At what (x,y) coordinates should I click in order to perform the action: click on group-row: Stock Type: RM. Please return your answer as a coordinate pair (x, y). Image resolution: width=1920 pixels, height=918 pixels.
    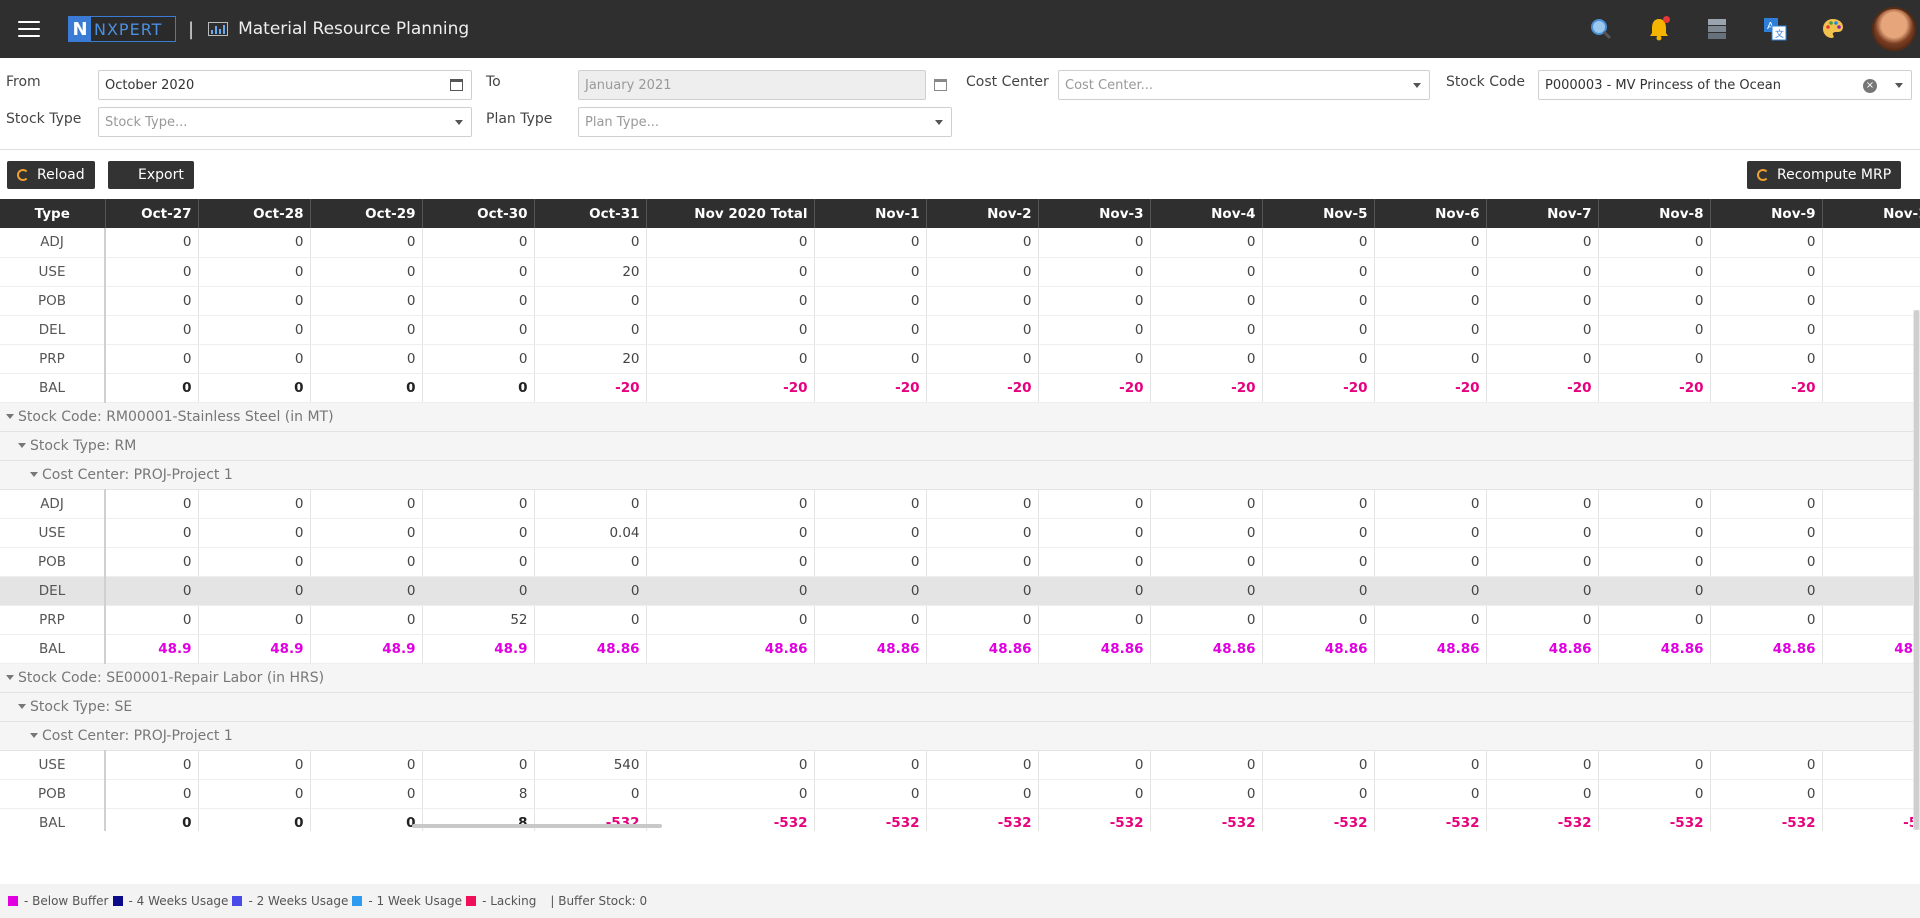
    Looking at the image, I should click on (960, 446).